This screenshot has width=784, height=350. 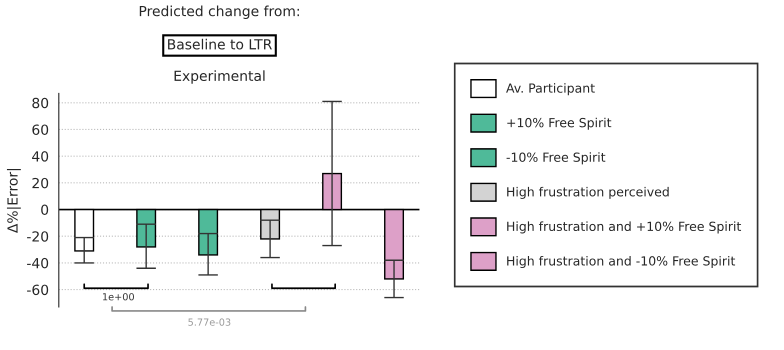 I want to click on legend-label: High frustration perceived, so click(x=588, y=192).